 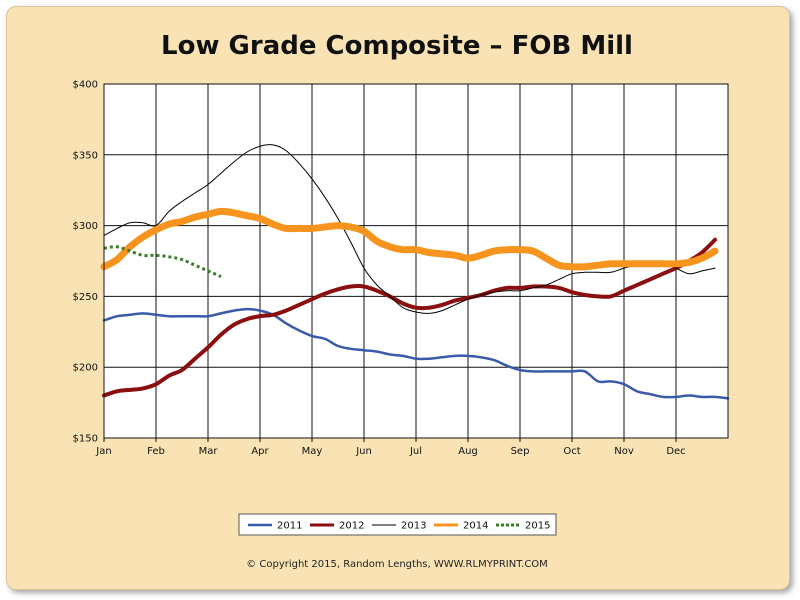 What do you see at coordinates (363, 451) in the screenshot?
I see `x-tick-label: Jun` at bounding box center [363, 451].